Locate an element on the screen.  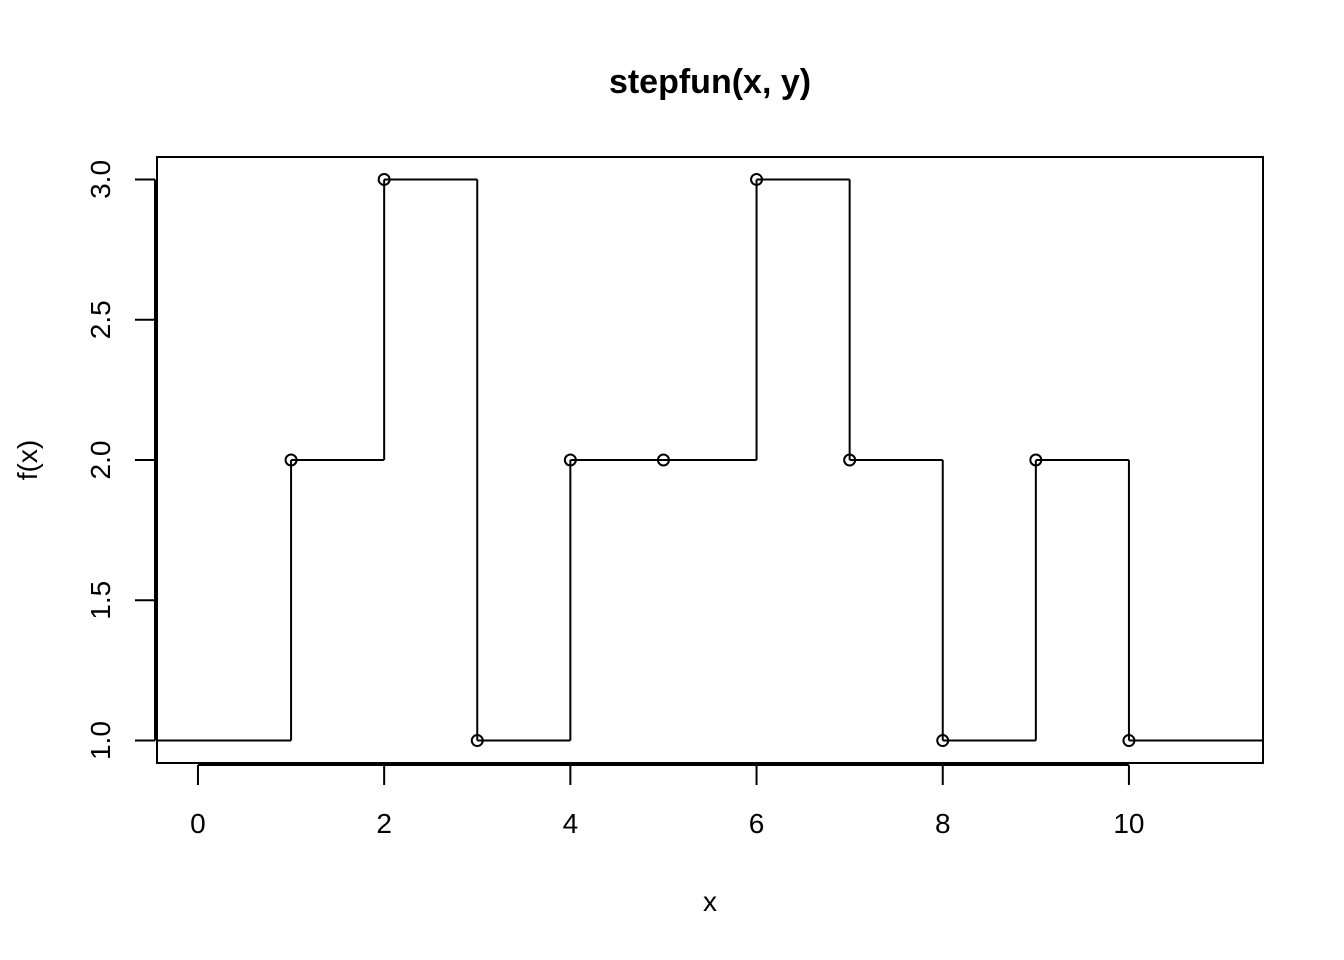
y-tick-label: 2.0 is located at coordinates (100, 460).